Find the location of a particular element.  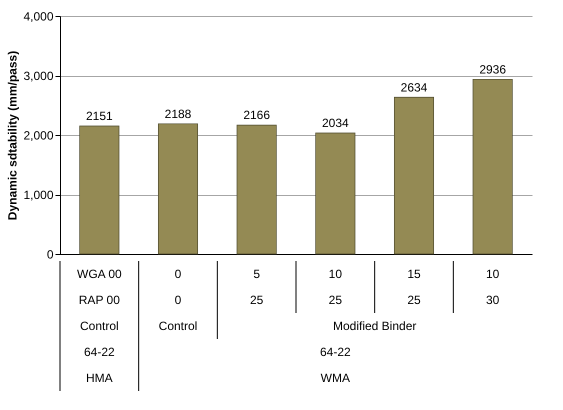

text: WMA is located at coordinates (335, 378).